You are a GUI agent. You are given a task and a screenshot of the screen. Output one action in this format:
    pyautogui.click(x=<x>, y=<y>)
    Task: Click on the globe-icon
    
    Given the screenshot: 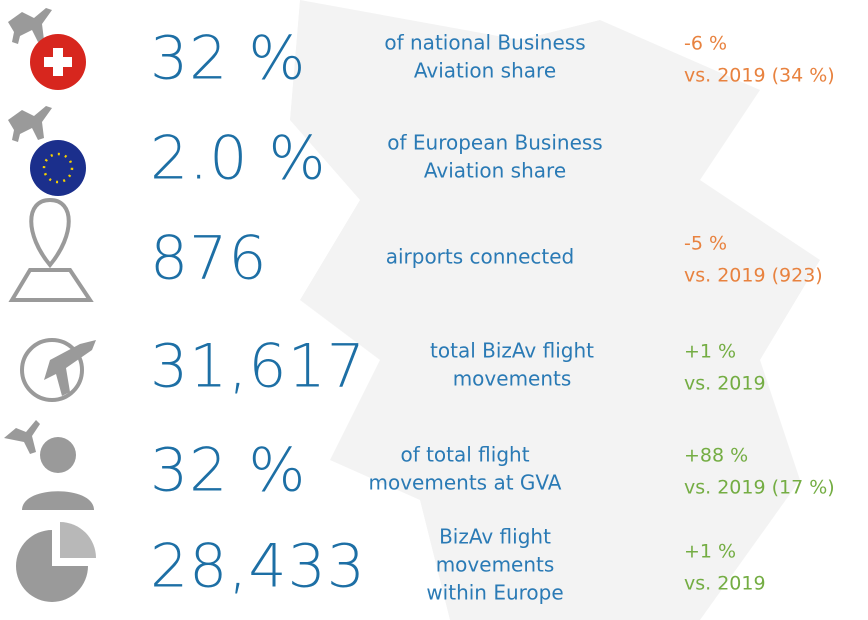 What is the action you would take?
    pyautogui.click(x=52, y=370)
    